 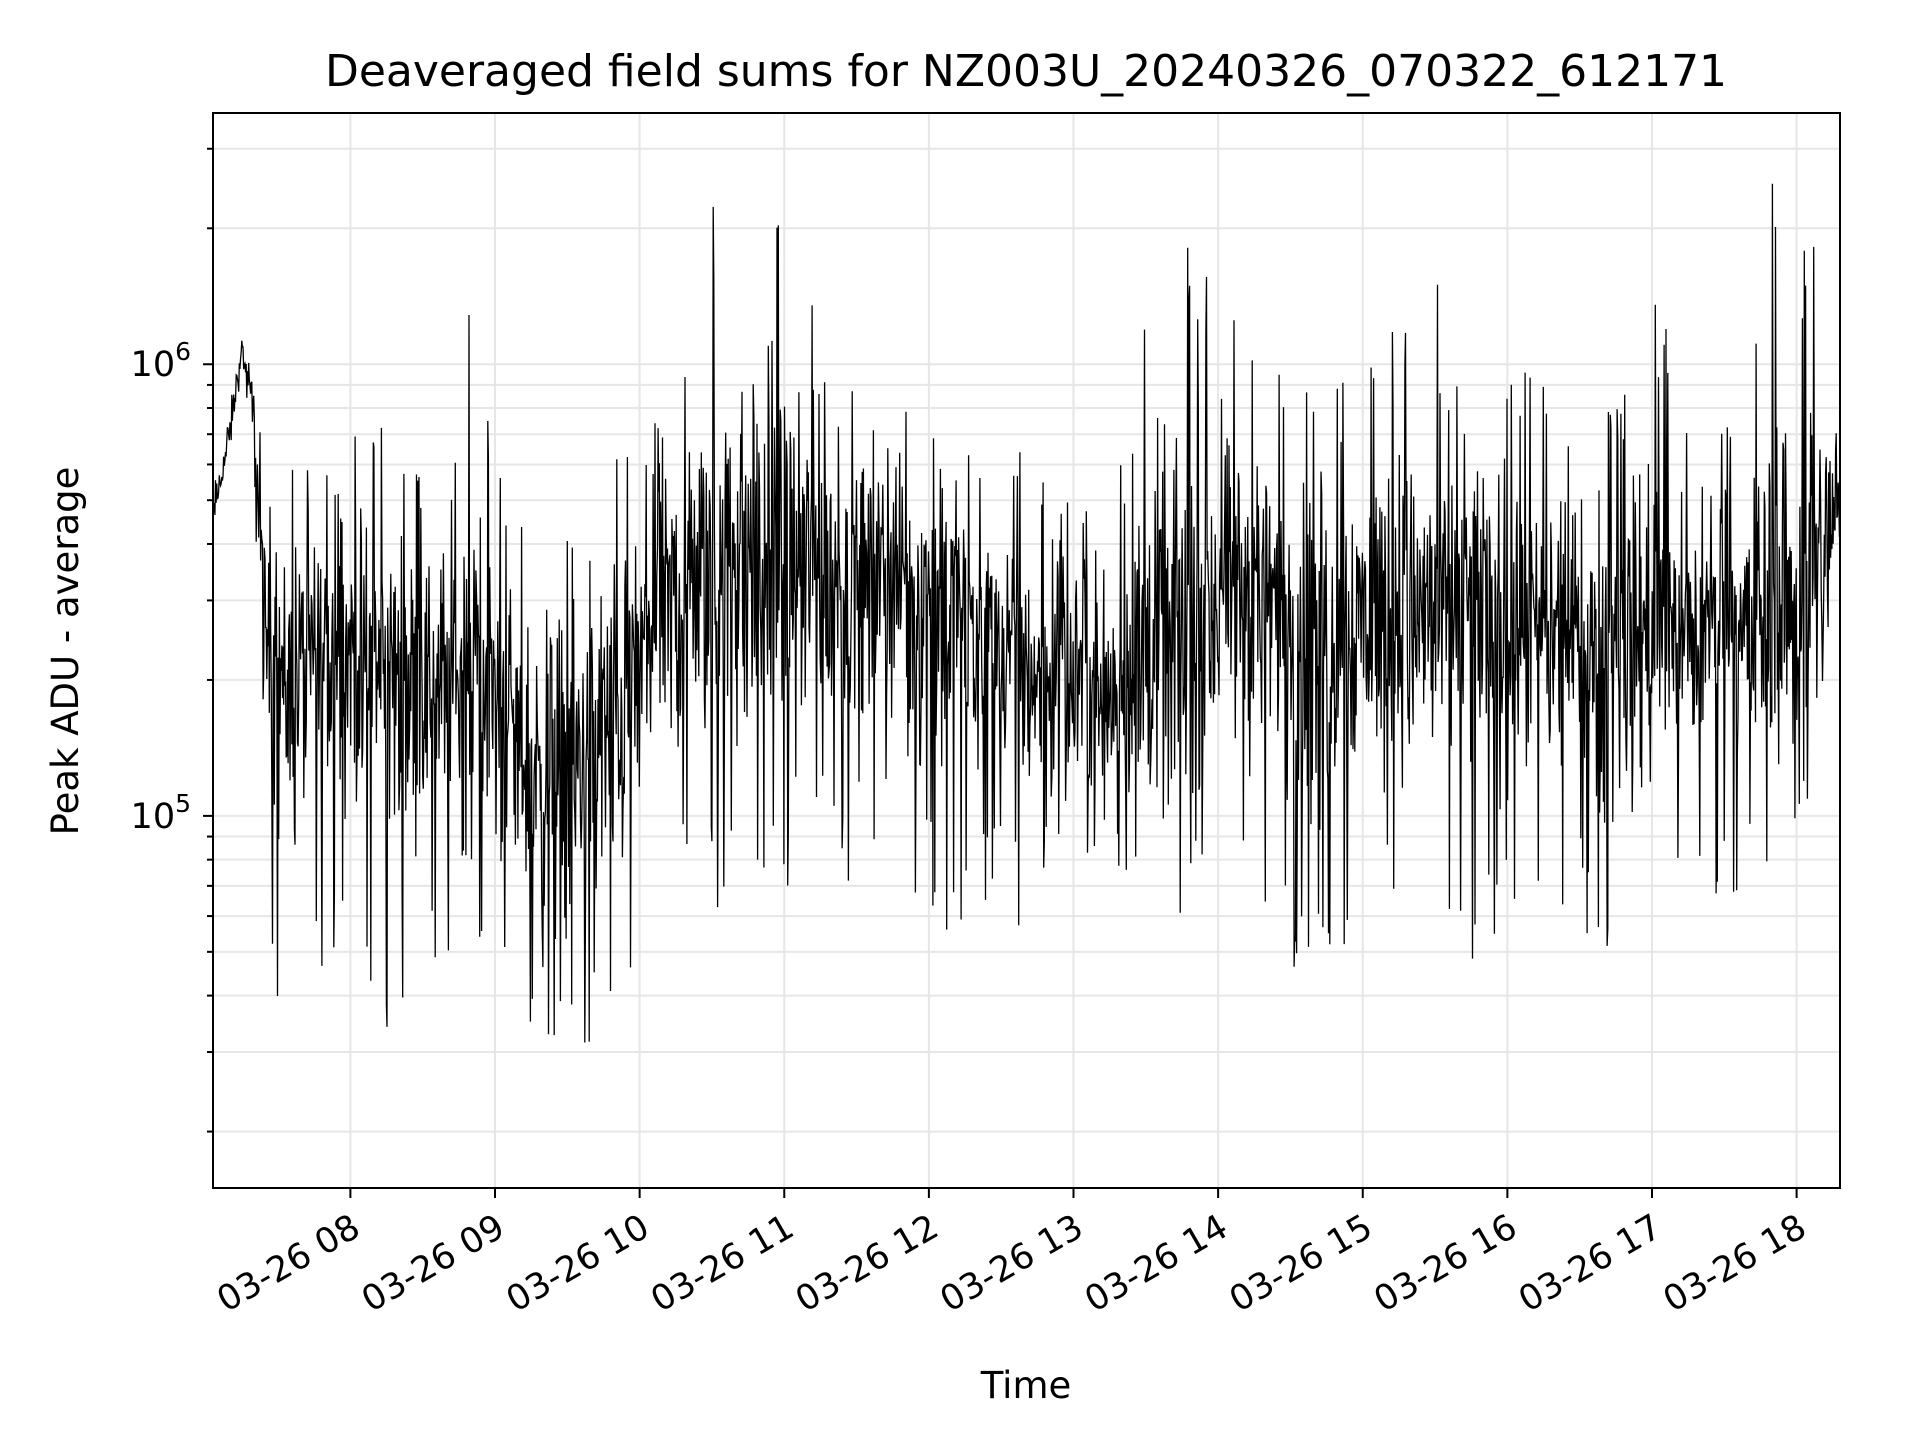 I want to click on y-tick-label-exponent: 5, so click(x=183, y=803).